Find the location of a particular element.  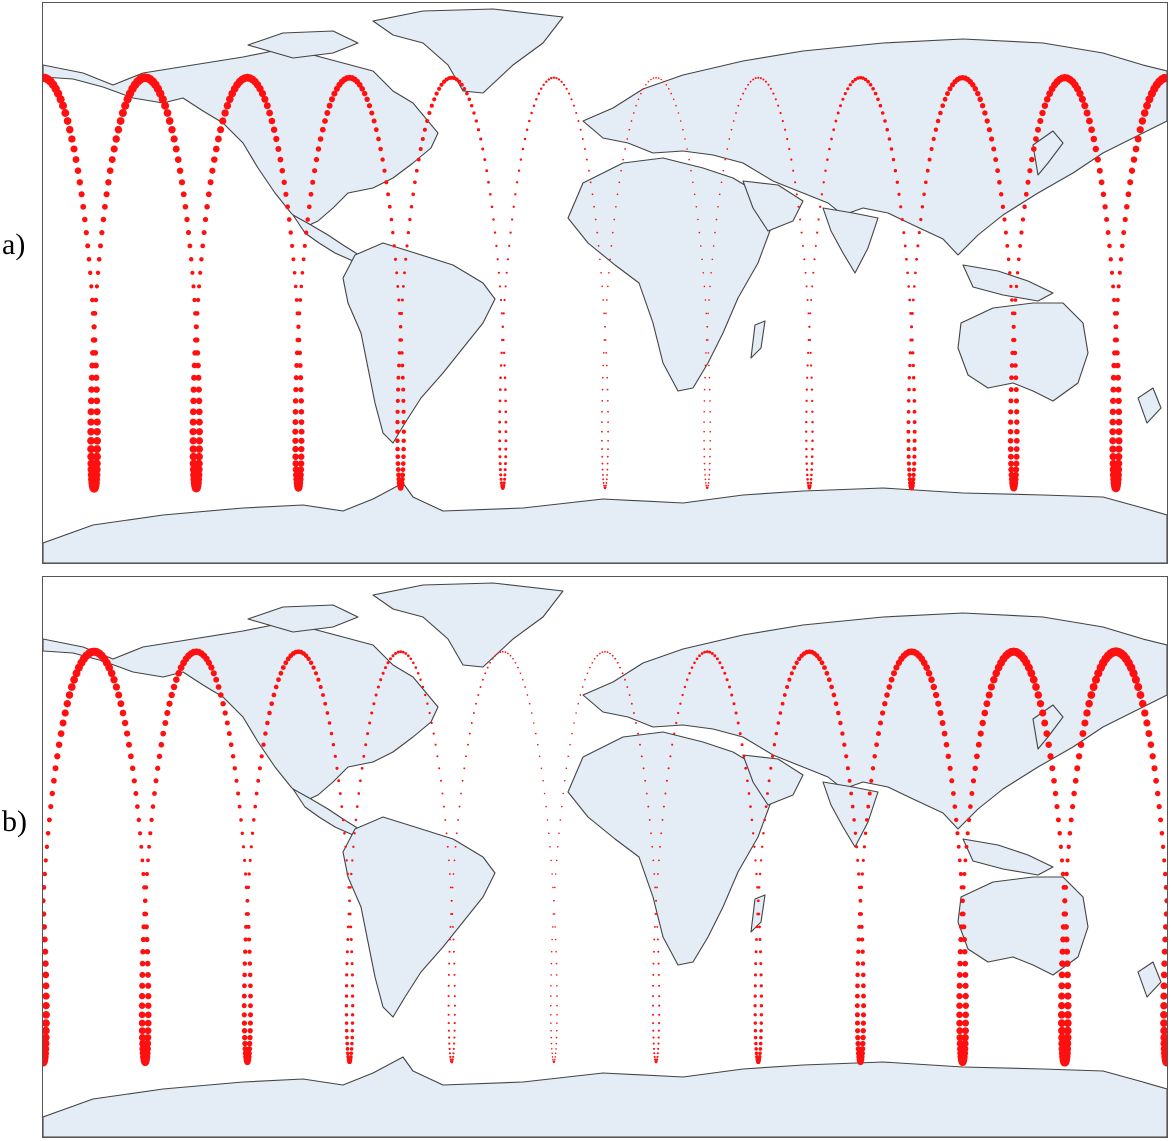

australia is located at coordinates (1023, 352).